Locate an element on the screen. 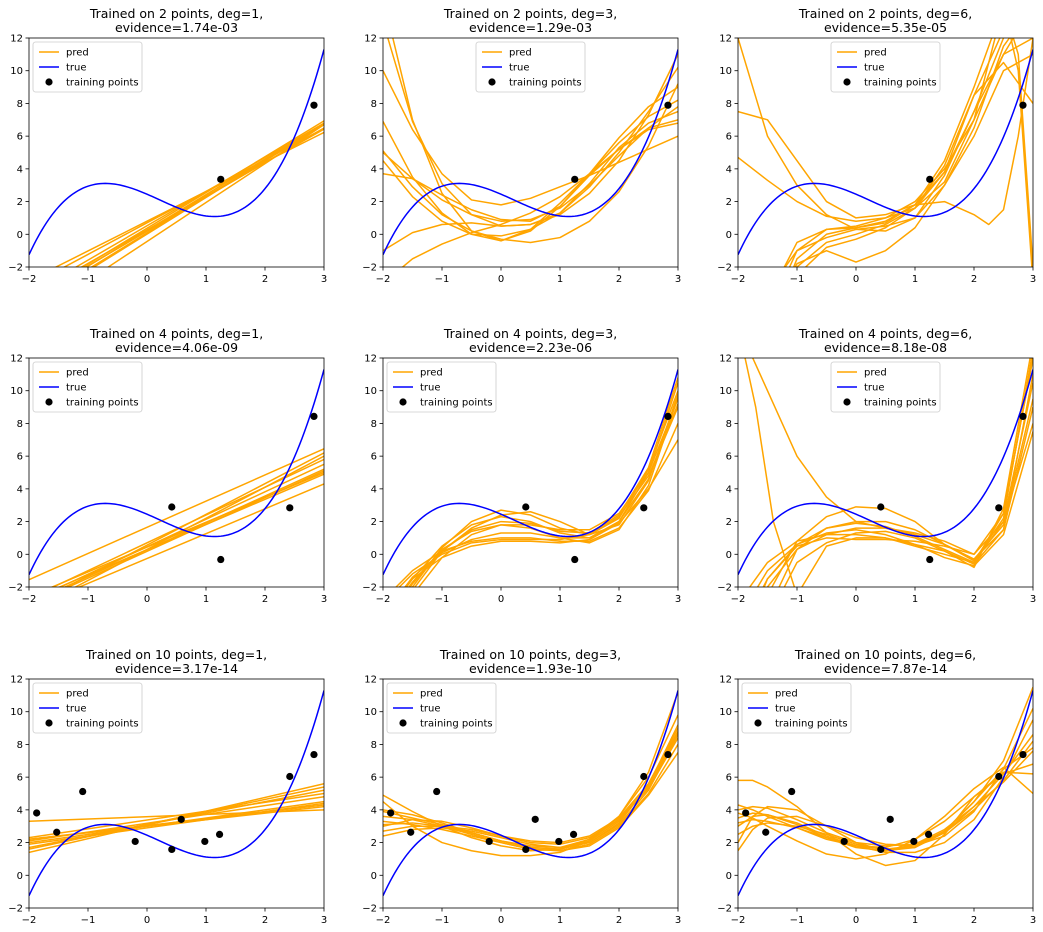 The height and width of the screenshot is (932, 1043). subplot-title-line2: evidence=2.23e-06 is located at coordinates (530, 347).